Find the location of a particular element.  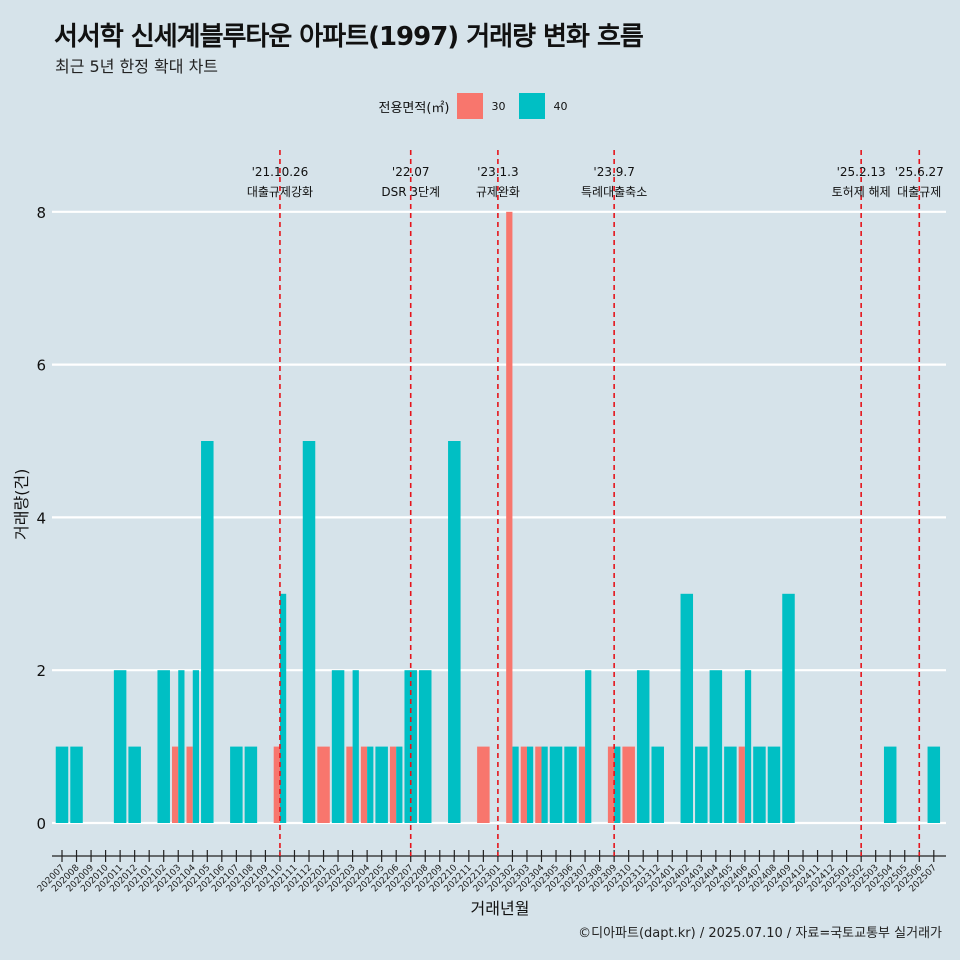

legend: 전용면적(㎡) 30 40 is located at coordinates (480, 106).